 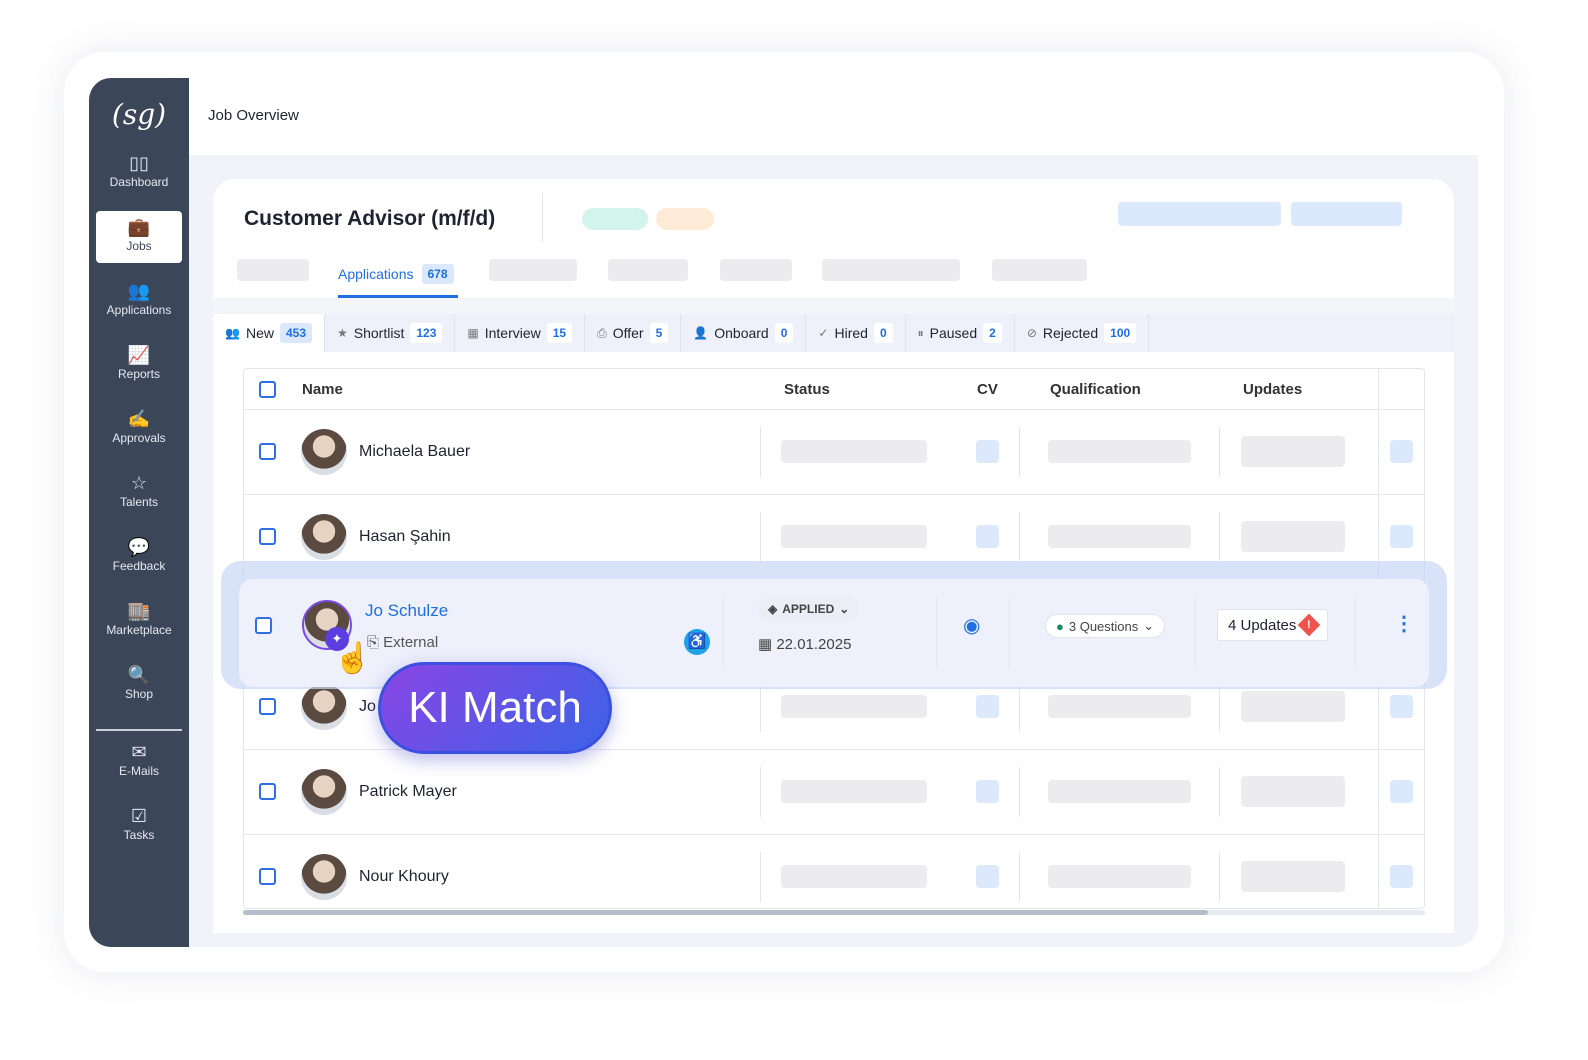 What do you see at coordinates (139, 493) in the screenshot?
I see `sidebar-item-talents: ☆ Talents` at bounding box center [139, 493].